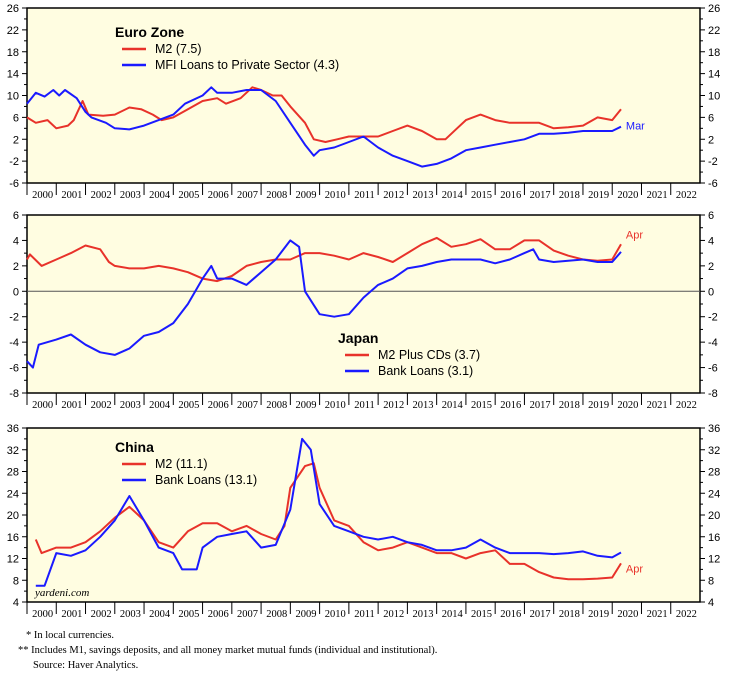  Describe the element at coordinates (149, 32) in the screenshot. I see `legend-title: Euro Zone` at that location.